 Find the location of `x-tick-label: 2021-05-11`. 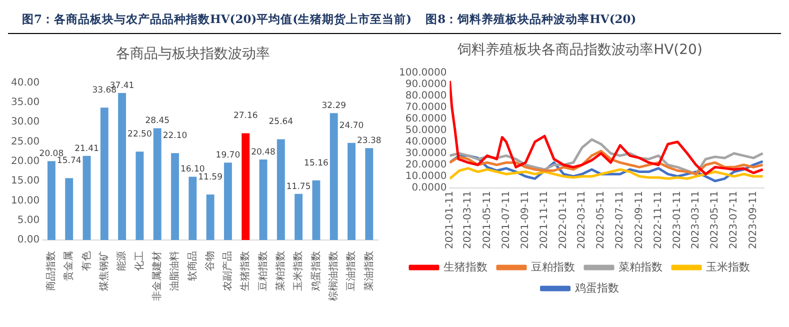

x-tick-label: 2021-05-11 is located at coordinates (487, 220).